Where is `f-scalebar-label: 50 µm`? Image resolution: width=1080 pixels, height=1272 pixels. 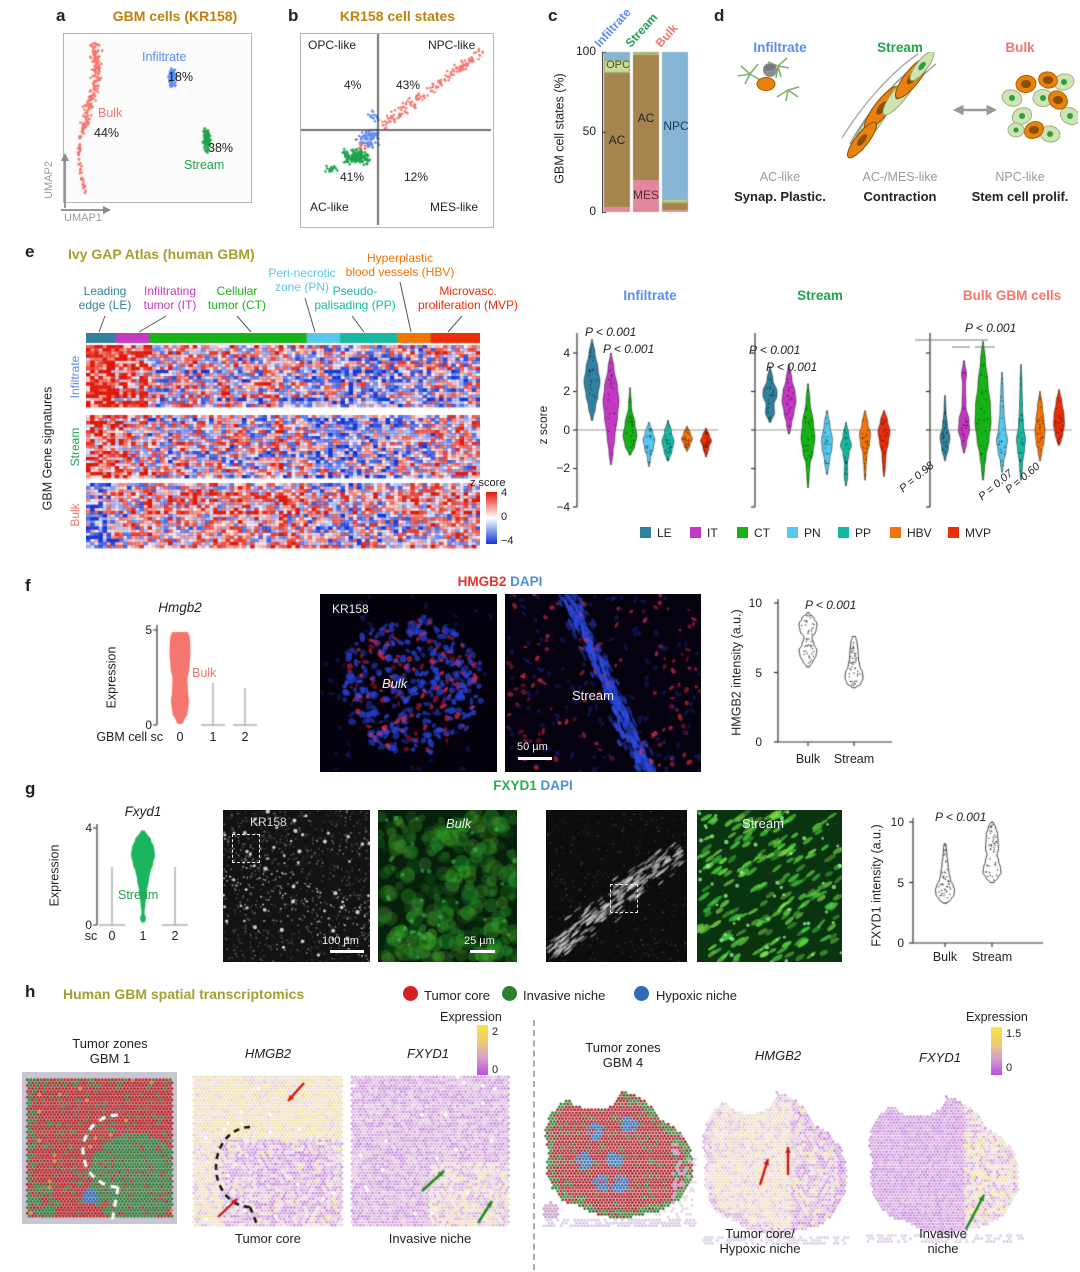 f-scalebar-label: 50 µm is located at coordinates (532, 747).